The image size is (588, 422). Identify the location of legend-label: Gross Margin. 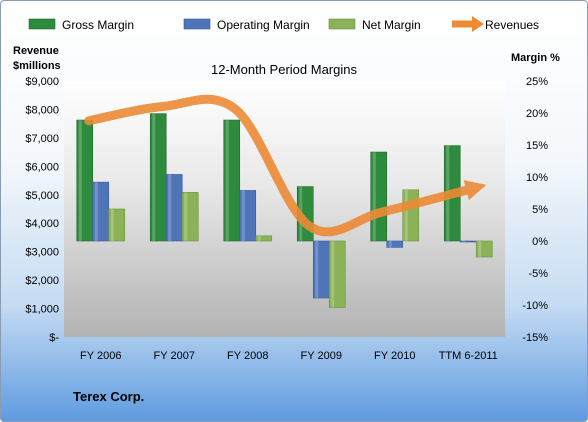
(98, 25).